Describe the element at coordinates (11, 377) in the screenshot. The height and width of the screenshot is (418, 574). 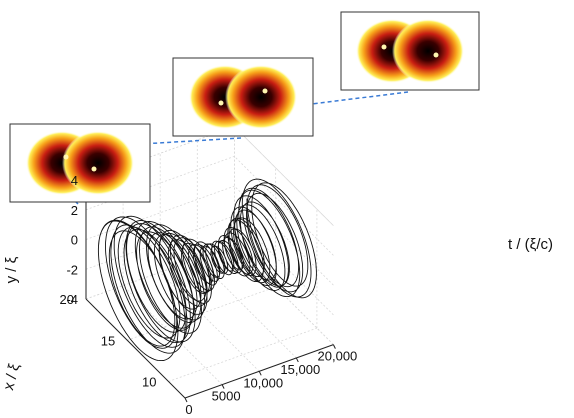
I see `x-axis-label: x / ξ` at that location.